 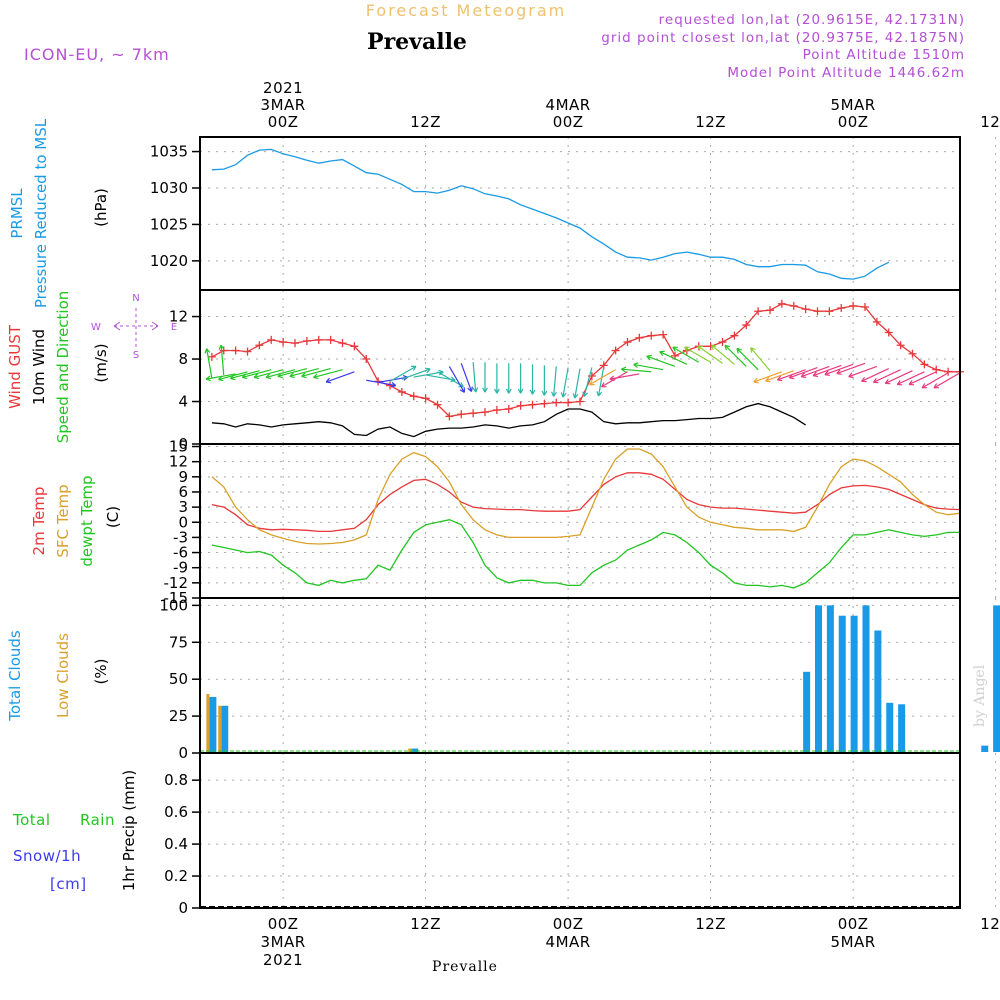 I want to click on y-tick-label: 3, so click(x=183, y=507).